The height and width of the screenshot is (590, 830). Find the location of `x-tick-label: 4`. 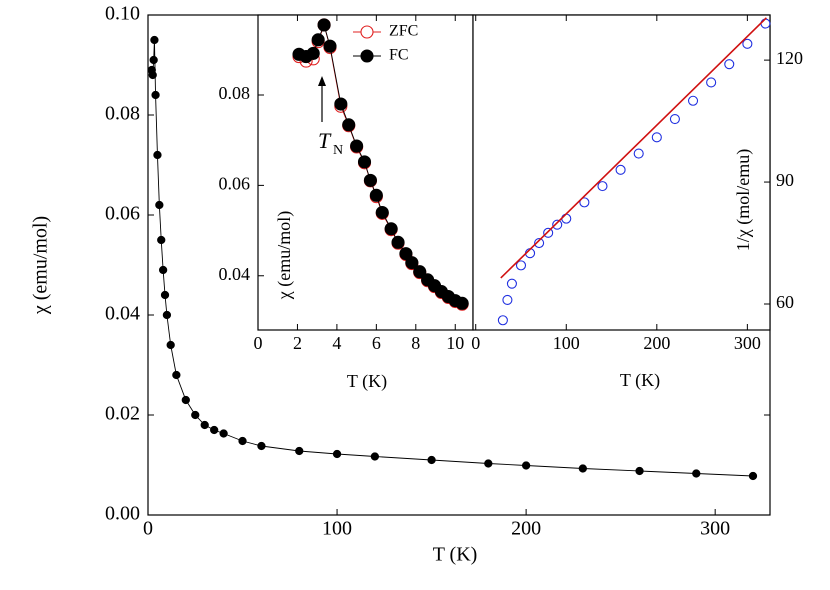

x-tick-label: 4 is located at coordinates (336, 343).